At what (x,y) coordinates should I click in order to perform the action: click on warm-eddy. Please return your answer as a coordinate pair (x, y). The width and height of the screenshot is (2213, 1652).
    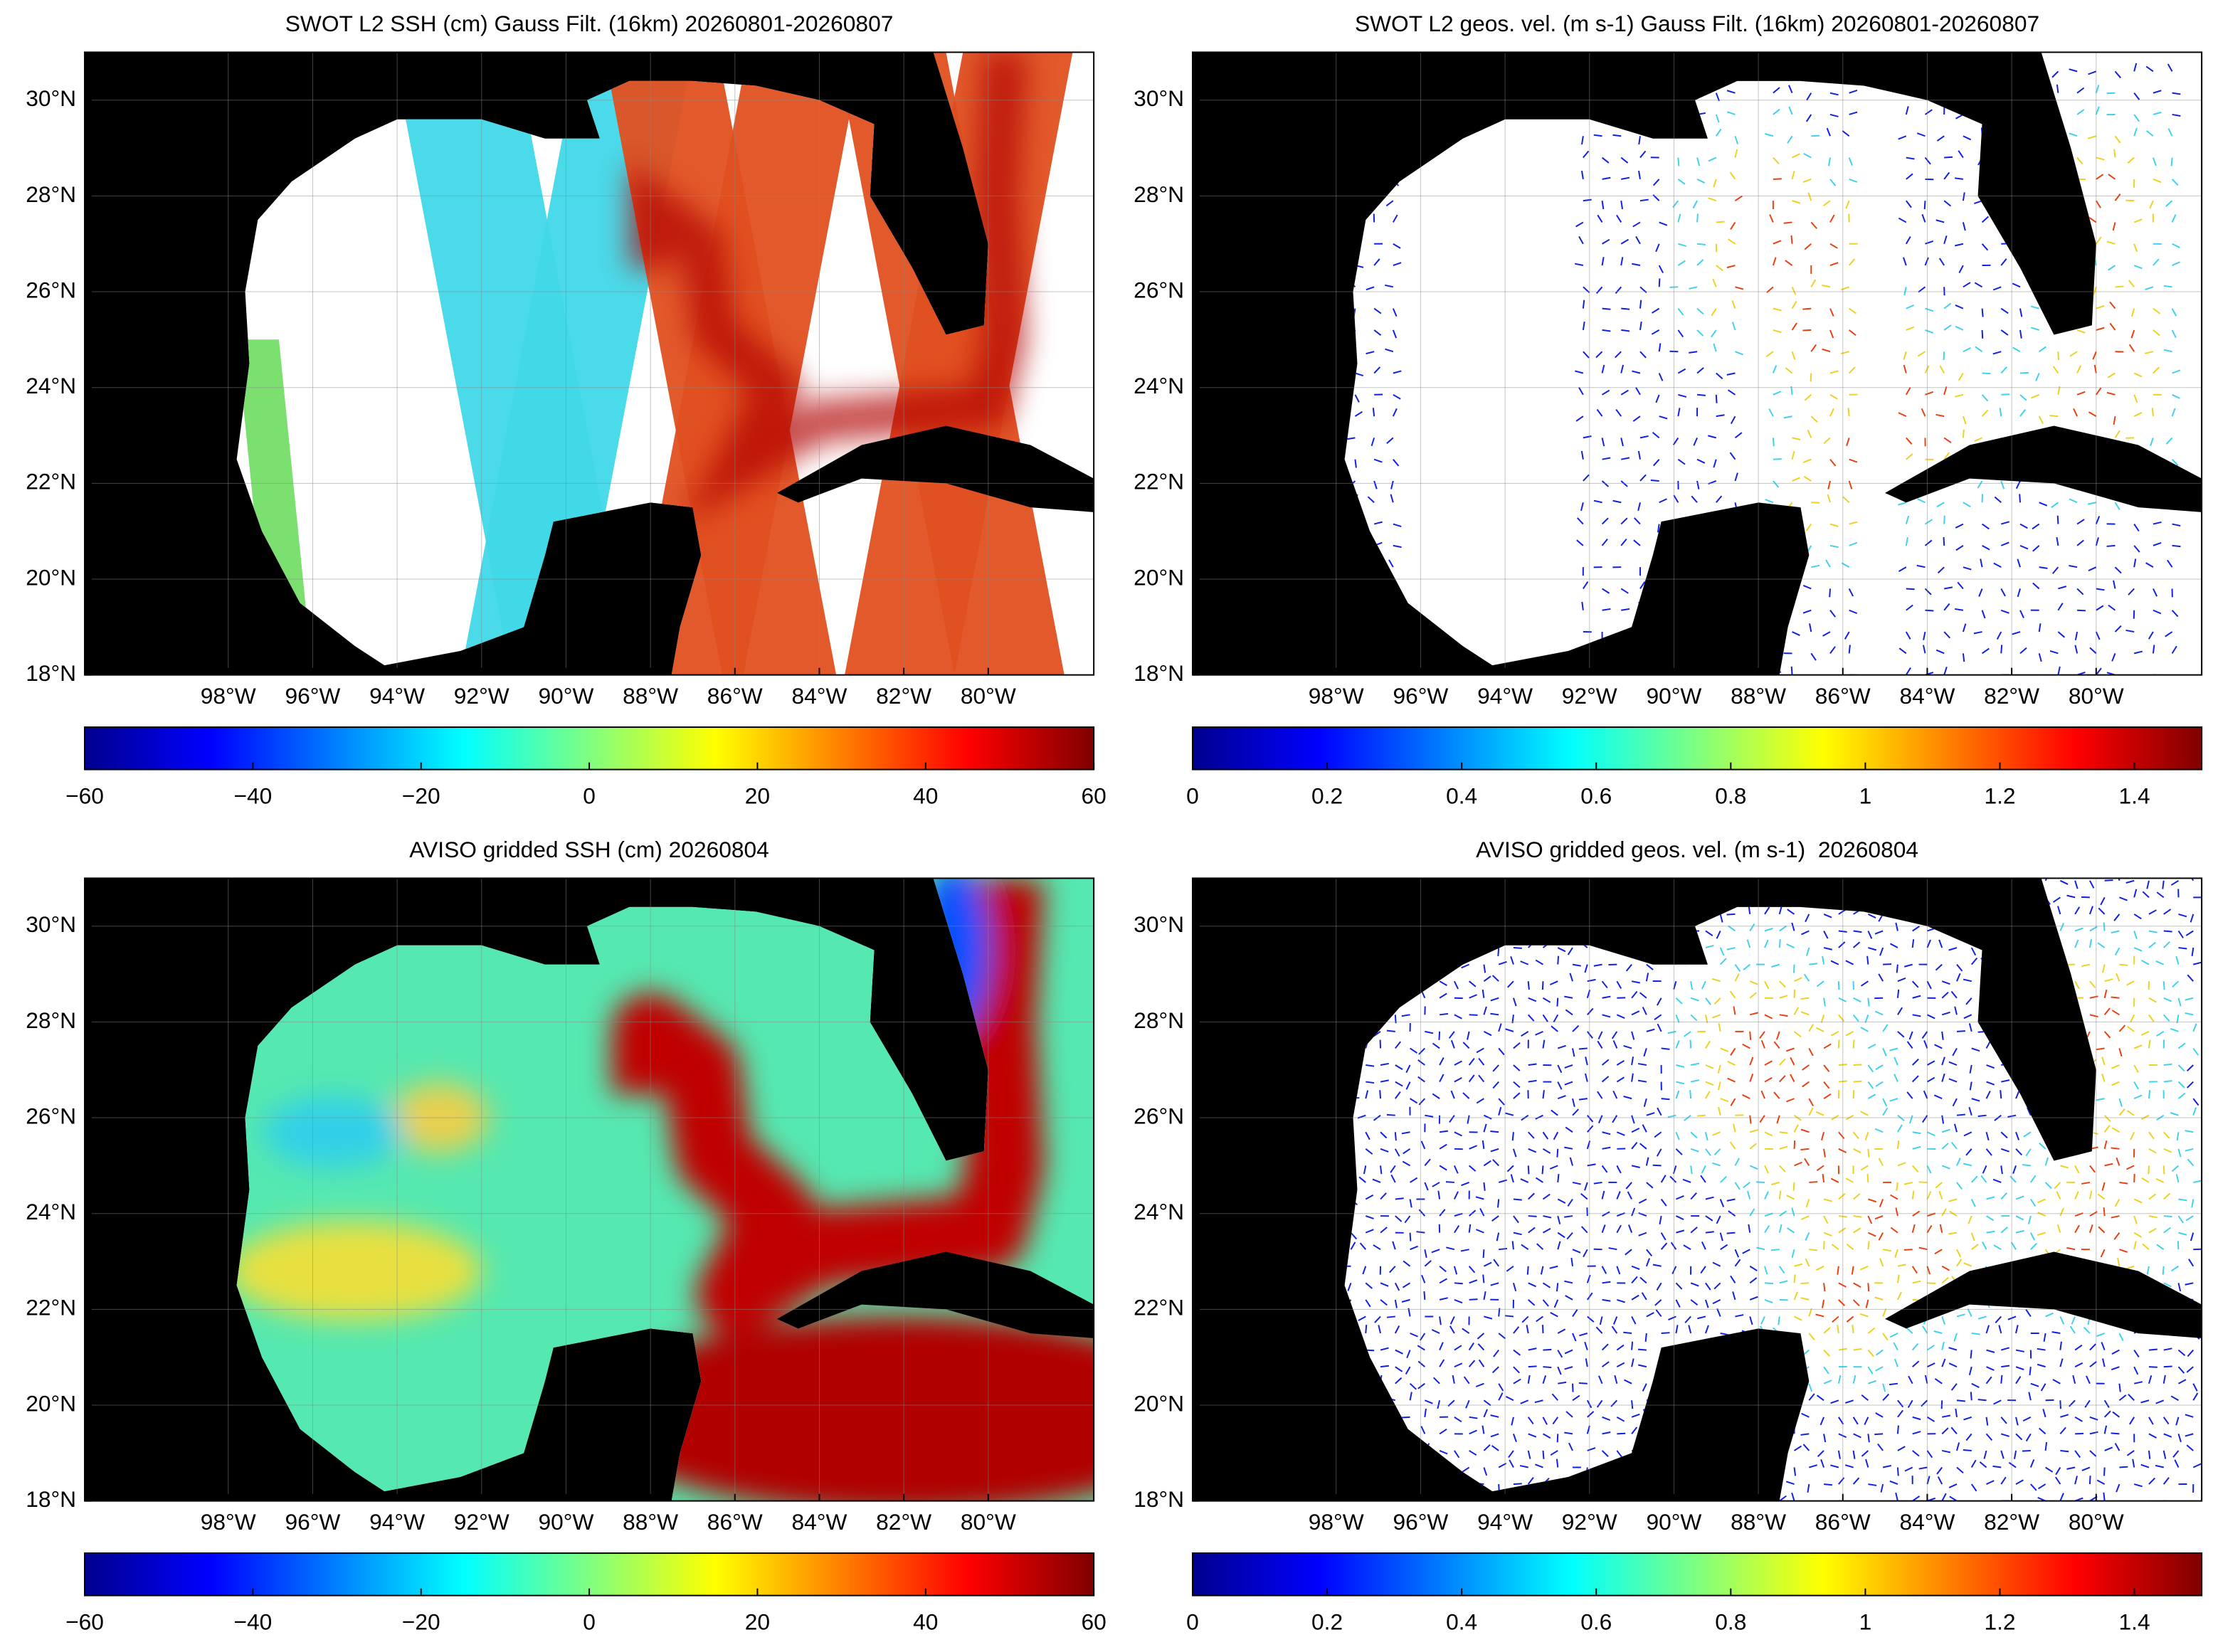
    Looking at the image, I should click on (359, 1271).